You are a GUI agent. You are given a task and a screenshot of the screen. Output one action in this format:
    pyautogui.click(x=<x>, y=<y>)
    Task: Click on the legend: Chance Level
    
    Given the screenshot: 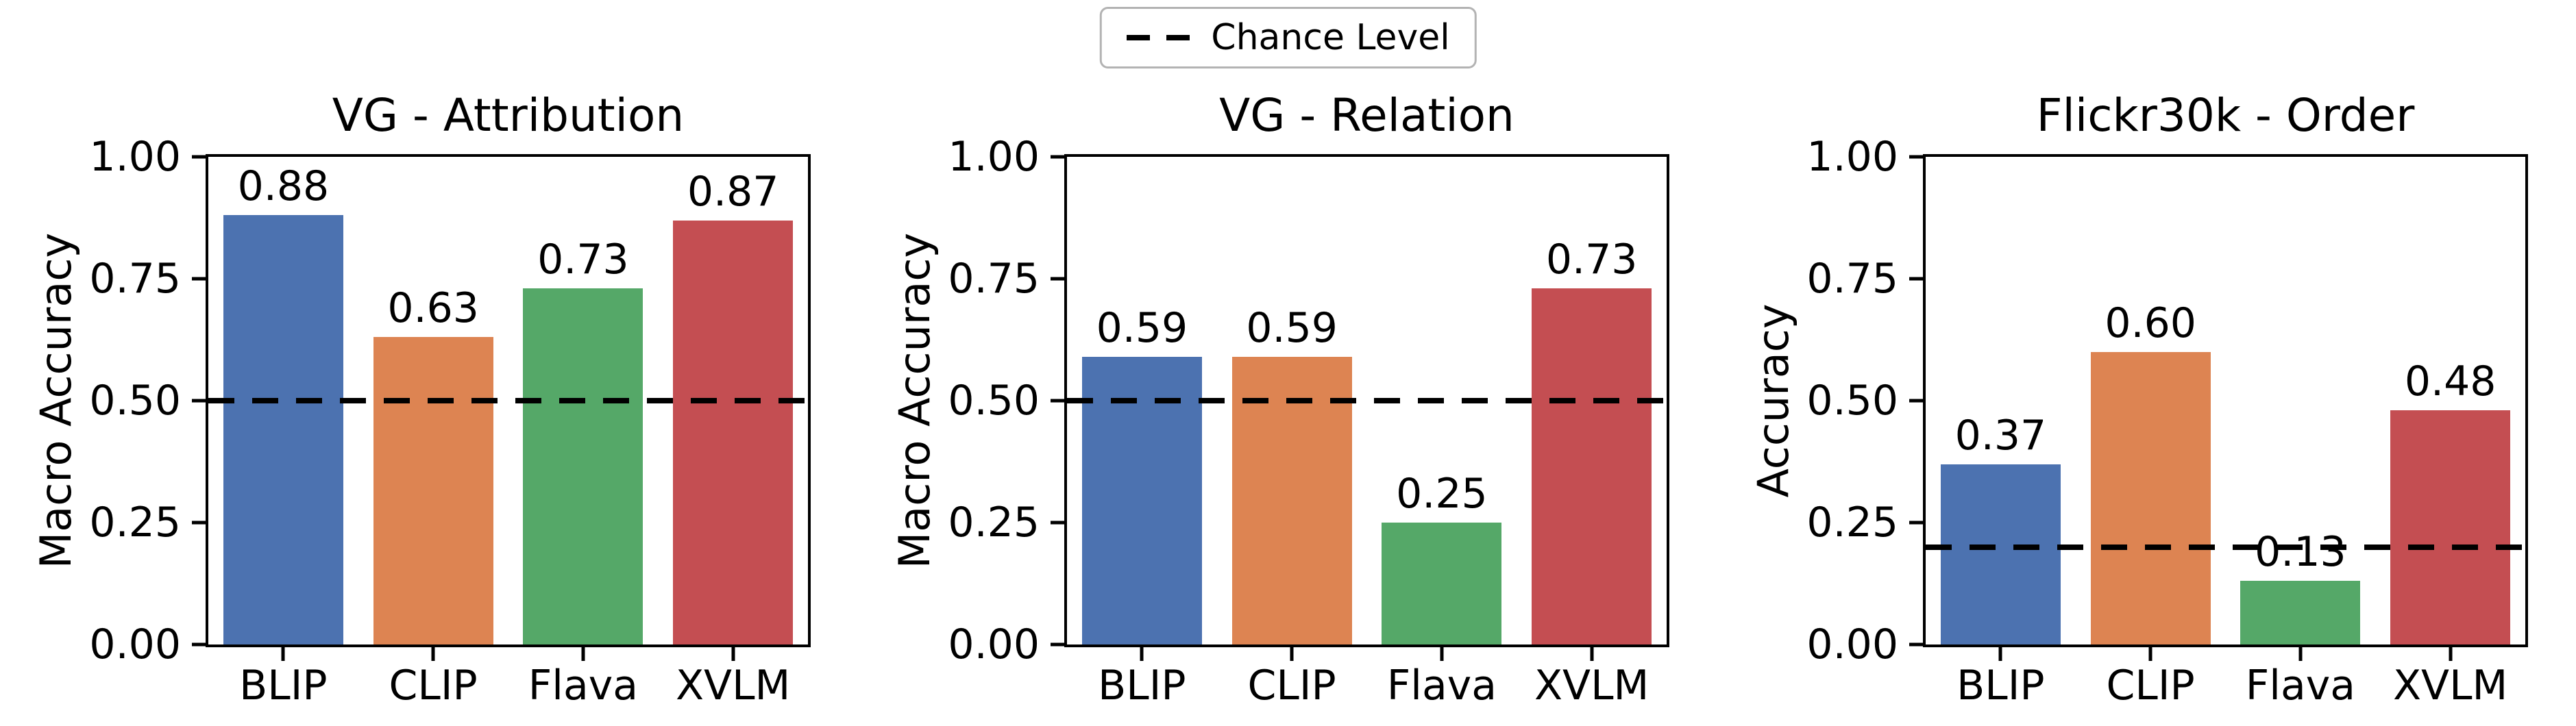 What is the action you would take?
    pyautogui.click(x=1288, y=37)
    